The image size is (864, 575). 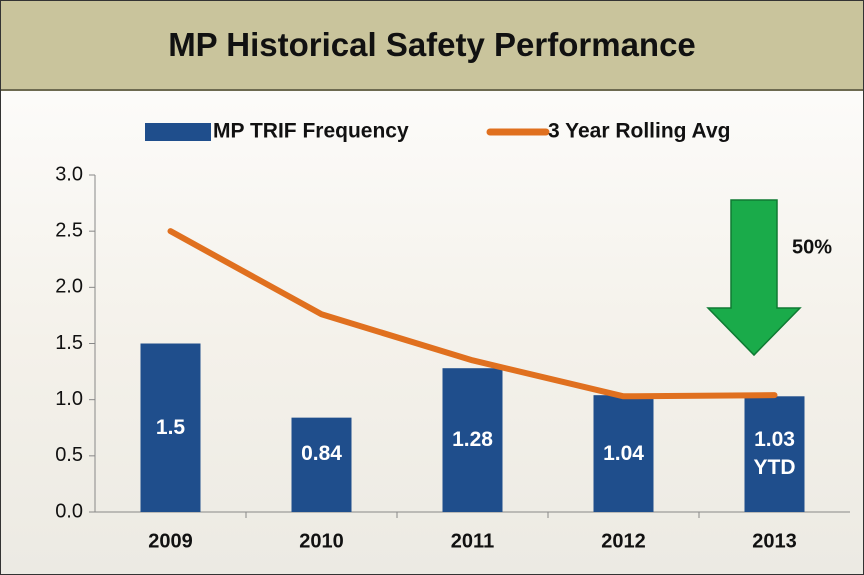 What do you see at coordinates (69, 230) in the screenshot?
I see `y-tick-label: 2.5` at bounding box center [69, 230].